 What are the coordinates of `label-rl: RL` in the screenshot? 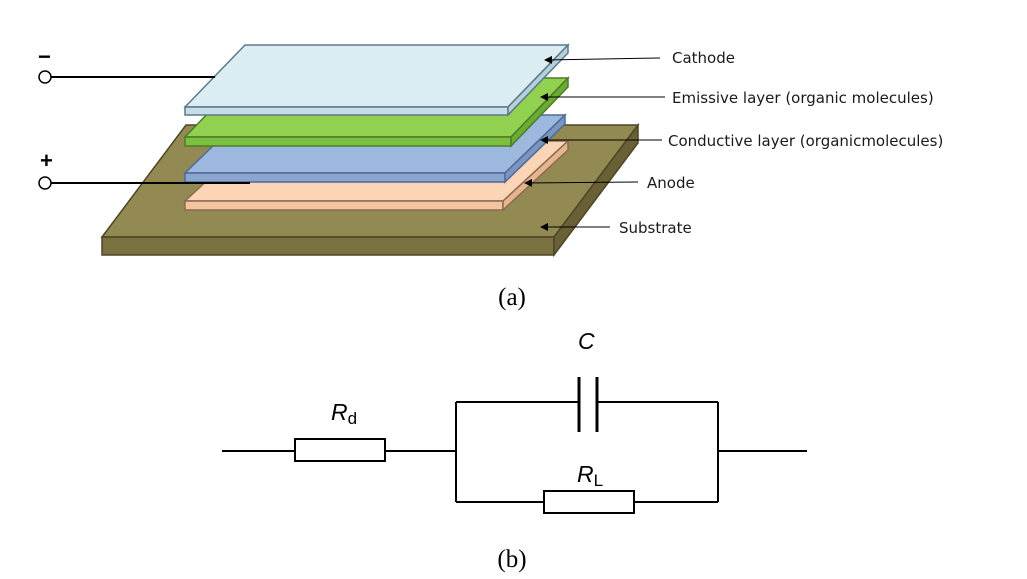 It's located at (590, 475).